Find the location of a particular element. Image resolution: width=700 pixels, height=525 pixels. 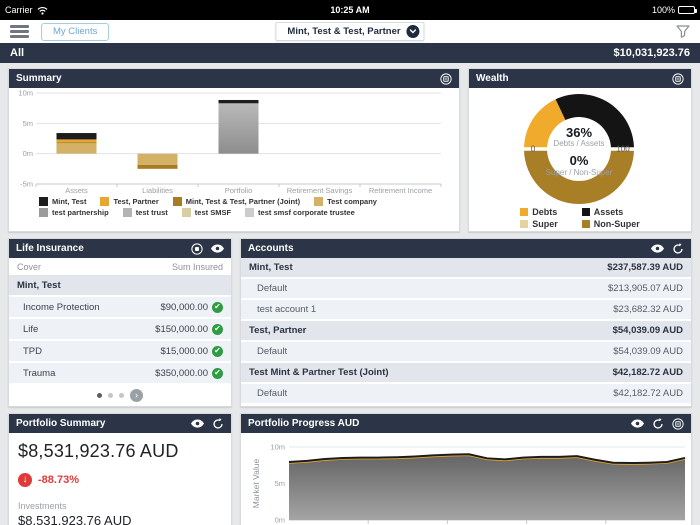

life-insurance-group-row: Mint, Test is located at coordinates (120, 285).